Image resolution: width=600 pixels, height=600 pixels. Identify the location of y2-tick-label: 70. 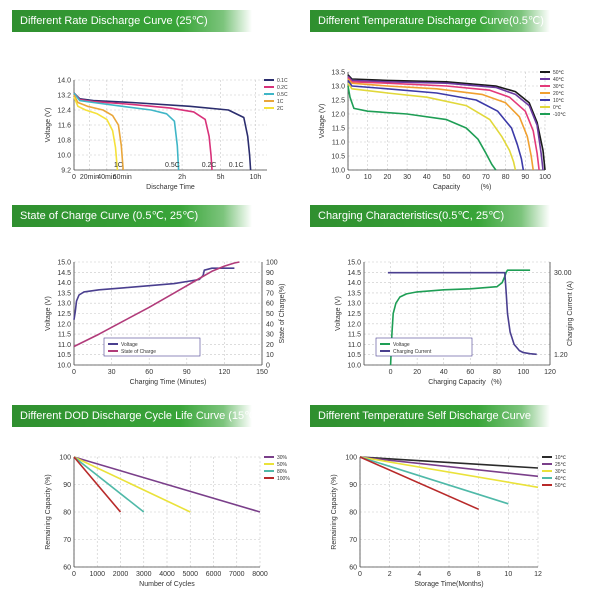
(270, 293).